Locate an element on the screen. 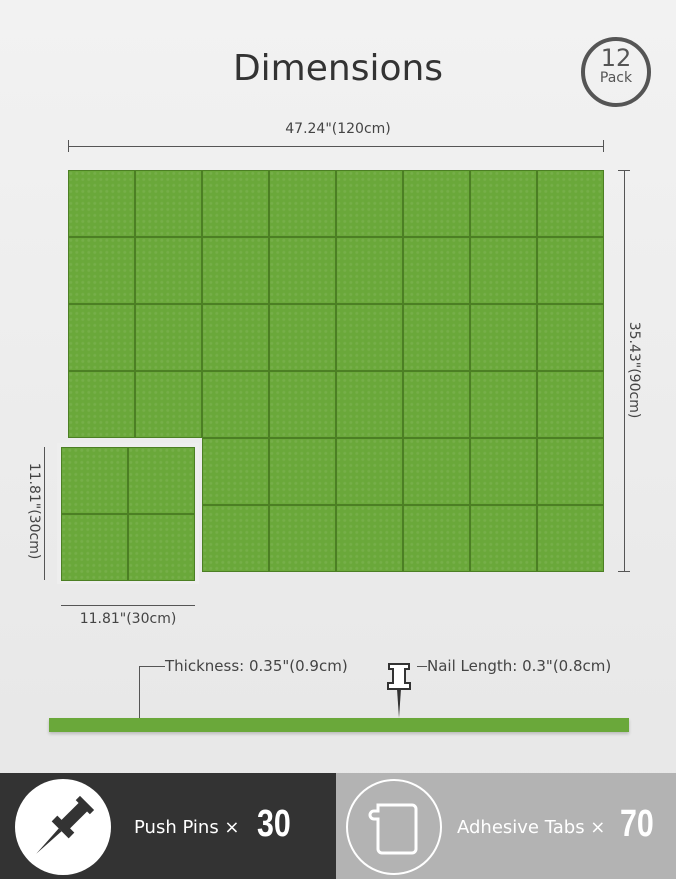 This screenshot has width=676, height=879. adhesive-tab-icon is located at coordinates (393, 829).